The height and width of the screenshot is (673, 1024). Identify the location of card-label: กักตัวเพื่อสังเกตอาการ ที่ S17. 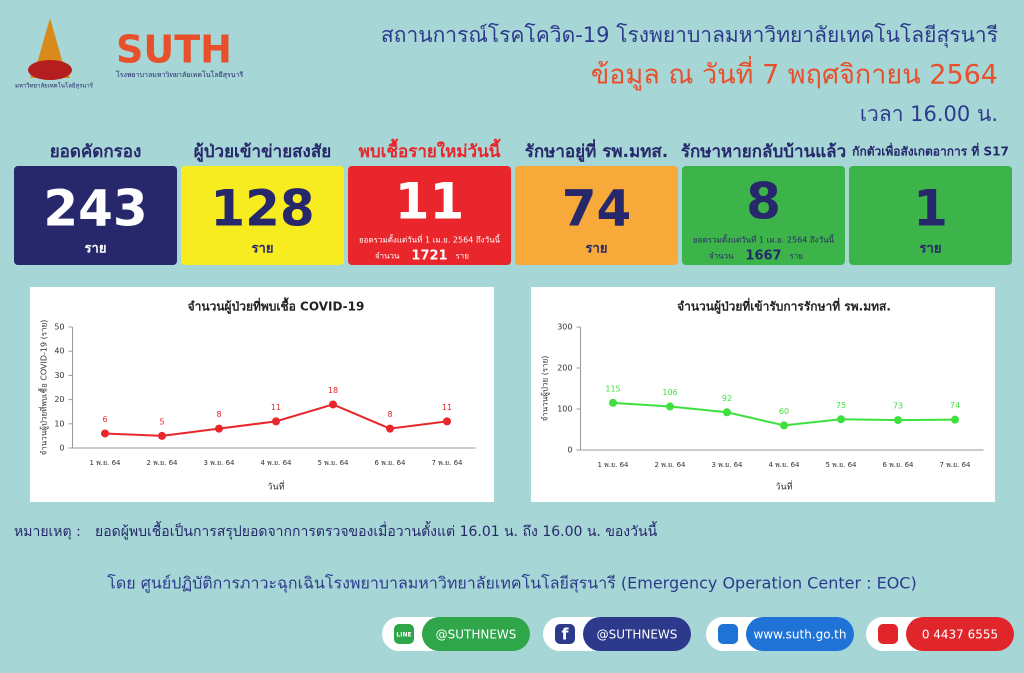
(930, 151).